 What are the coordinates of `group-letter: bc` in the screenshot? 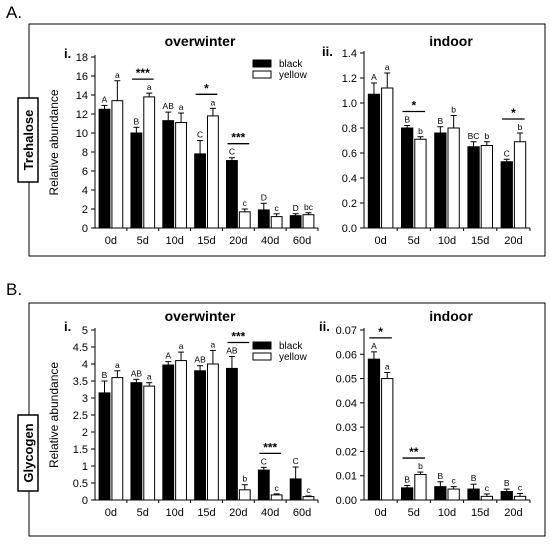 It's located at (309, 207).